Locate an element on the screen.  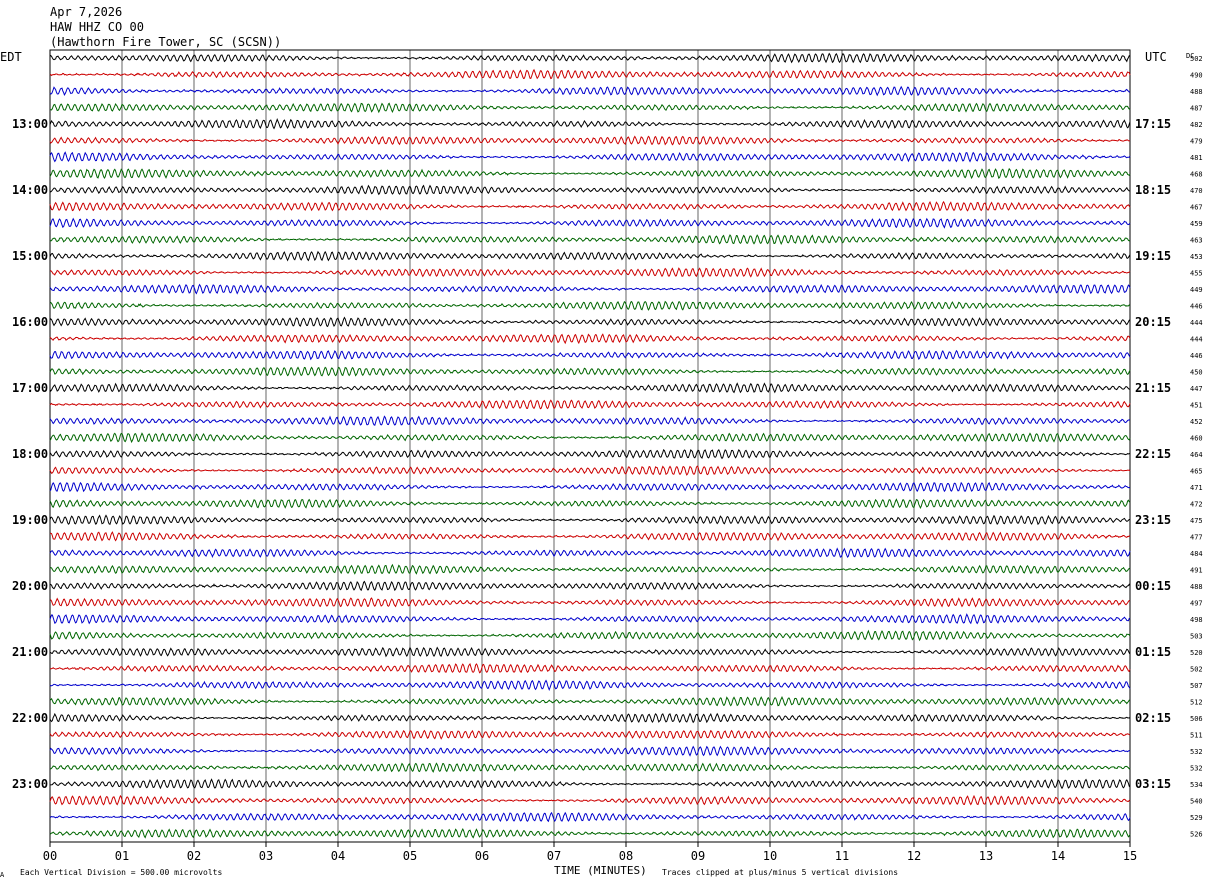
x-tick-label: 15 is located at coordinates (1130, 856).